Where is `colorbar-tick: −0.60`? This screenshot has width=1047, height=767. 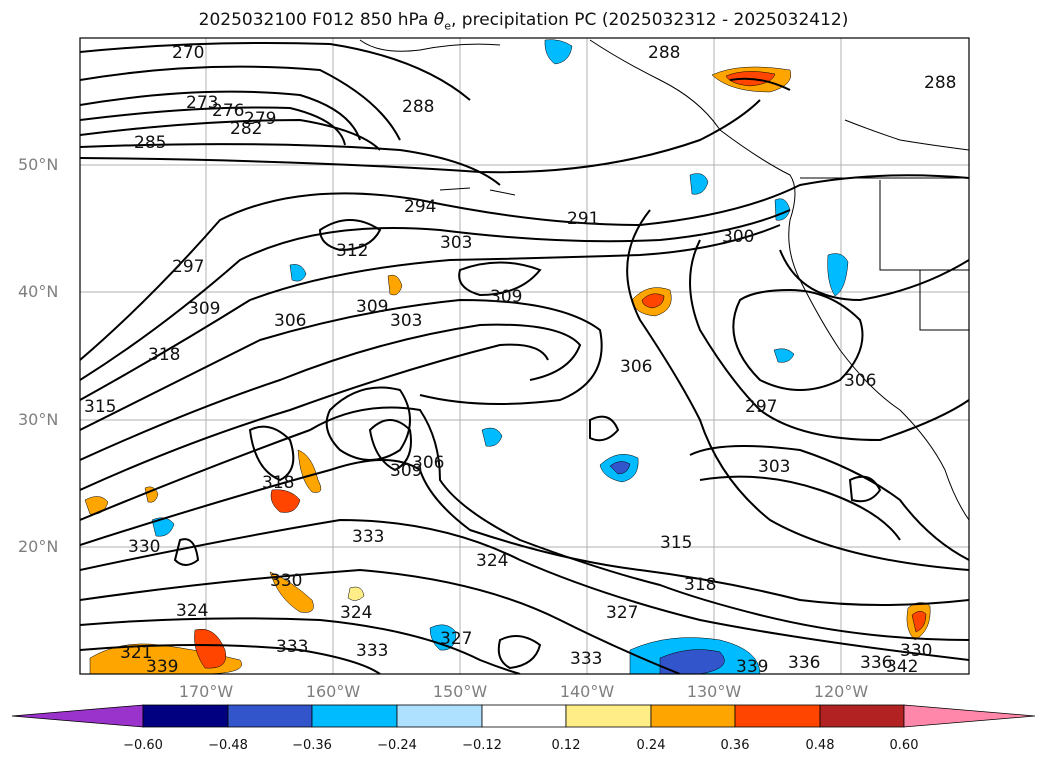
colorbar-tick: −0.60 is located at coordinates (143, 745).